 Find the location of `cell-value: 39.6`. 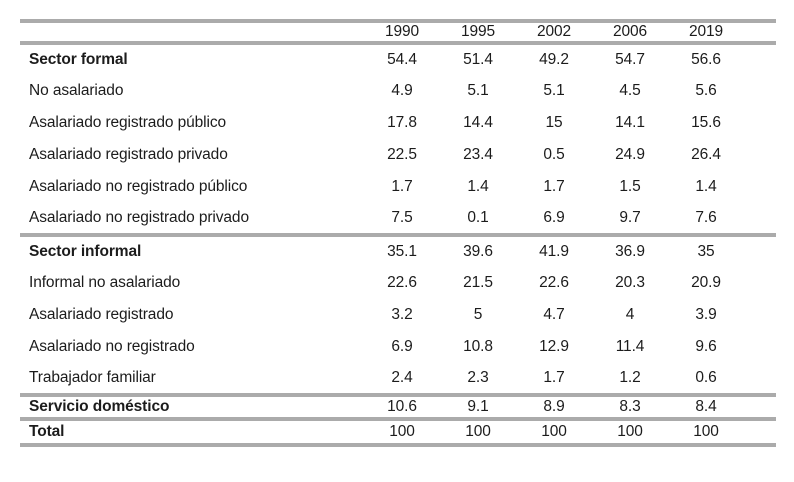

cell-value: 39.6 is located at coordinates (478, 251).